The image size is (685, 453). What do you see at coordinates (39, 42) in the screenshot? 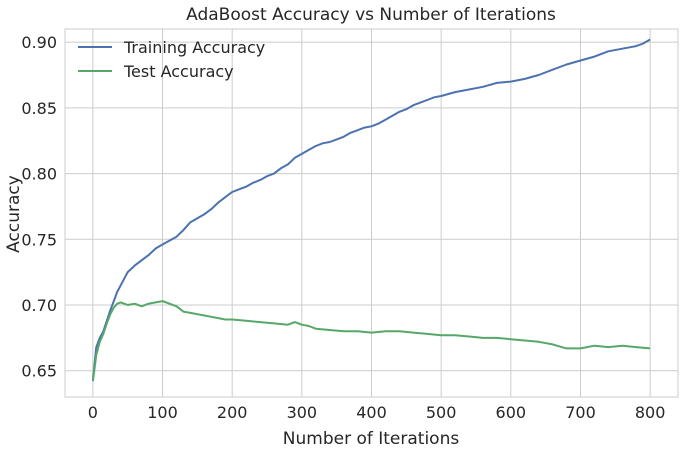
I see `y-tick-label: 0.90` at bounding box center [39, 42].